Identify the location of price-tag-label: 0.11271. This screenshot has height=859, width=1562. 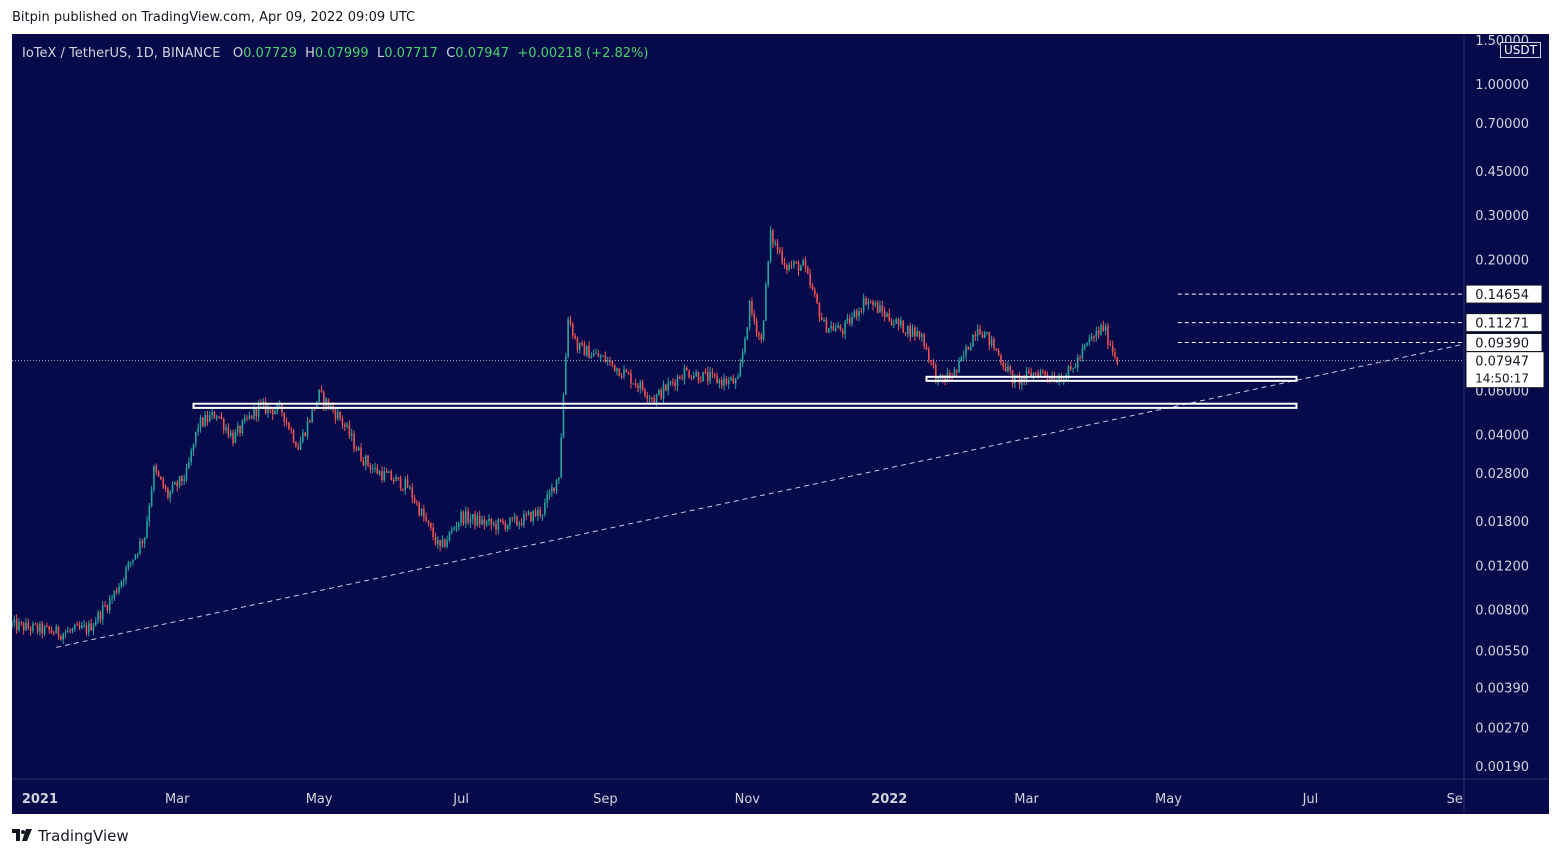
(1502, 324).